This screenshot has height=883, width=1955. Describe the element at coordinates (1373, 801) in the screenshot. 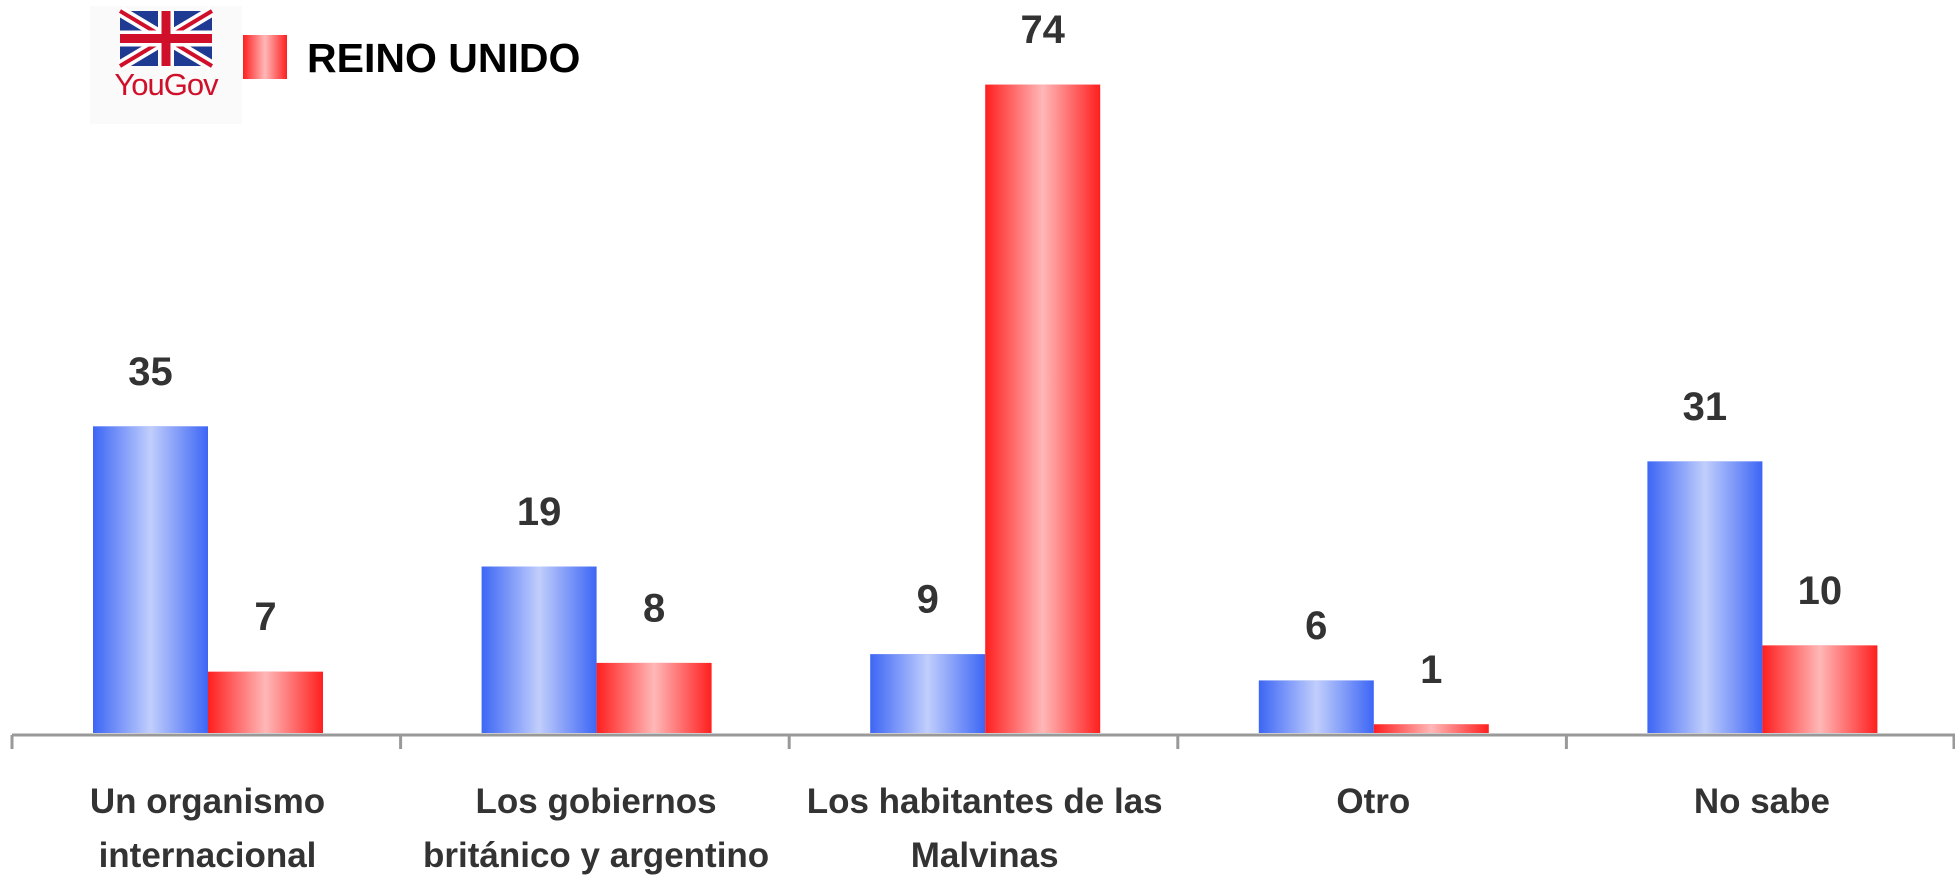

I see `x-tick-label: Otro` at that location.